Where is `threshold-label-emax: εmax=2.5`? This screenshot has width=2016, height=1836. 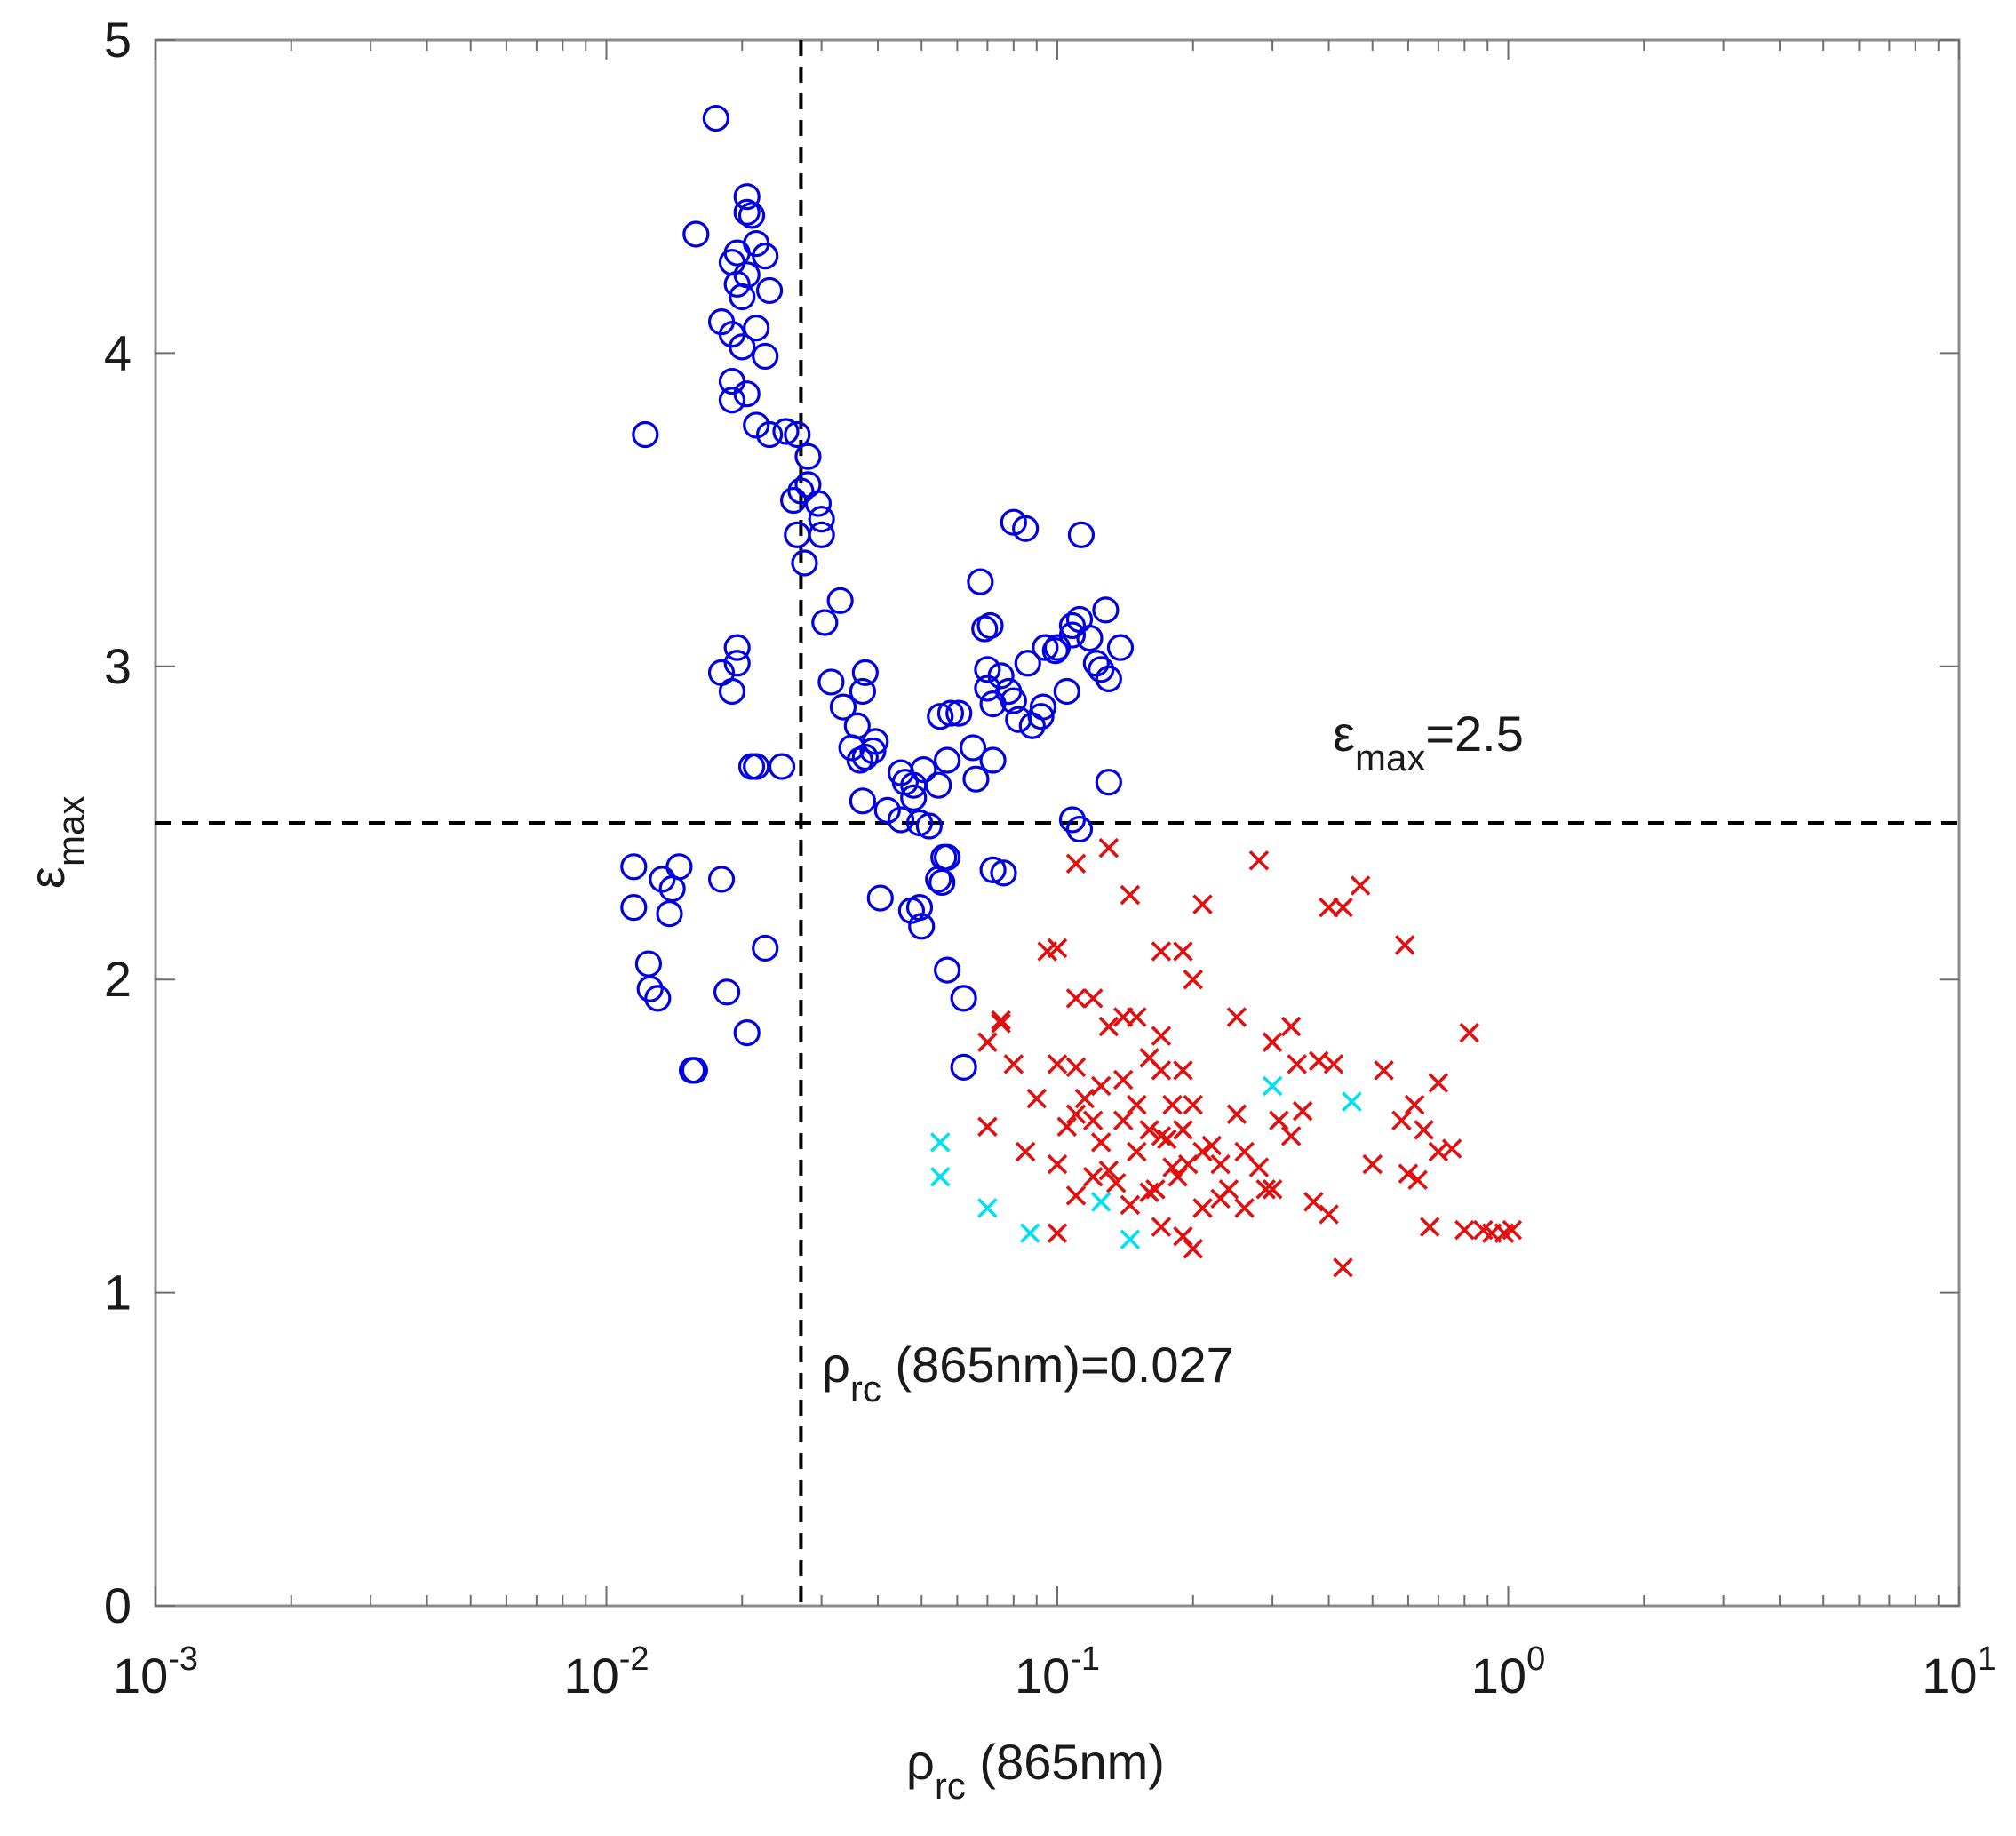 threshold-label-emax: εmax=2.5 is located at coordinates (1429, 742).